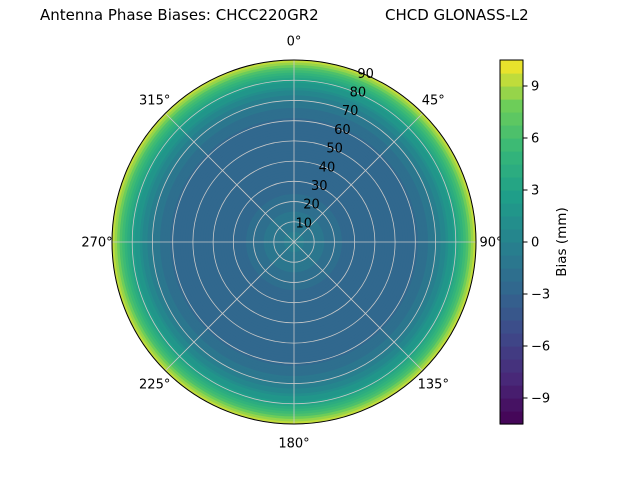 The image size is (640, 480). What do you see at coordinates (311, 205) in the screenshot?
I see `radial-tick-label: 20` at bounding box center [311, 205].